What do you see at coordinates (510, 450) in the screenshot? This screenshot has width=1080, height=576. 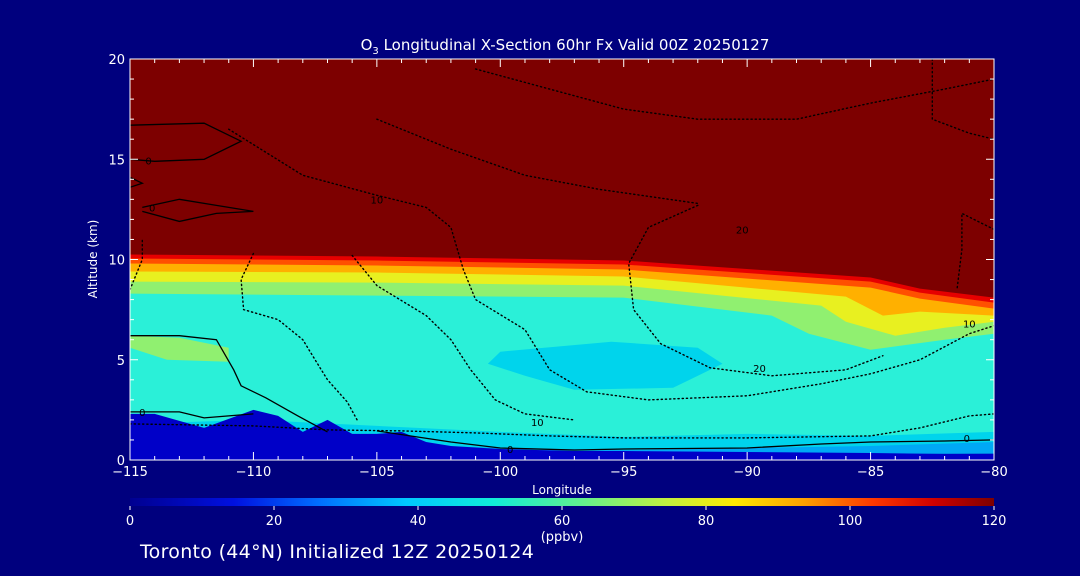 I see `contour-label-5-0: 0` at bounding box center [510, 450].